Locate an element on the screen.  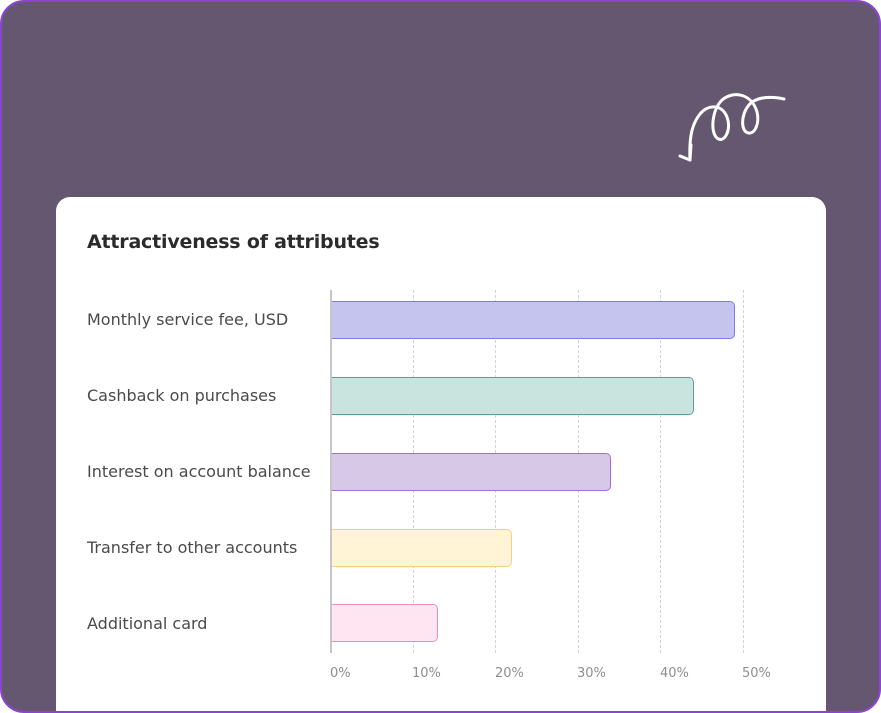
x-tick-label: 40% is located at coordinates (674, 673).